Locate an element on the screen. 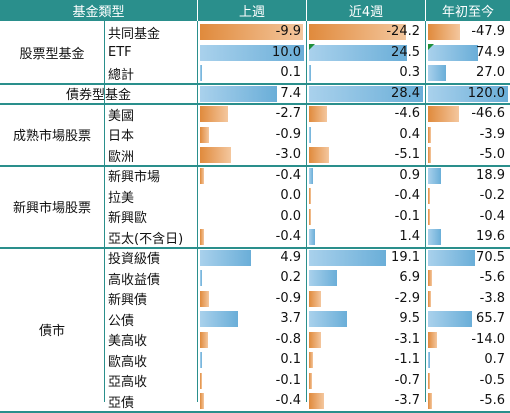 The height and width of the screenshot is (413, 510). row-label: 美高收 is located at coordinates (128, 341).